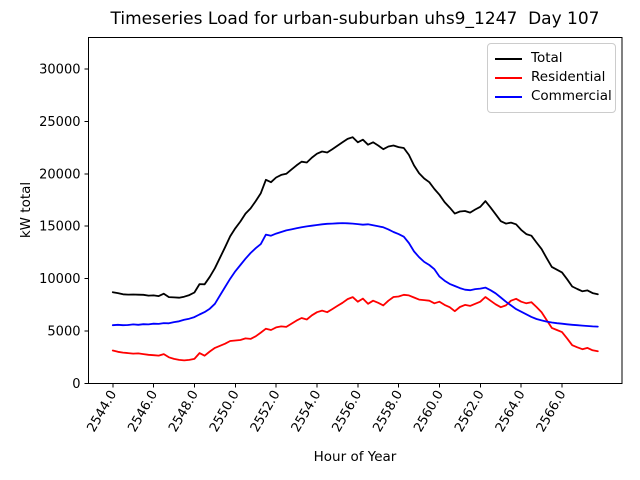  What do you see at coordinates (102, 411) in the screenshot?
I see `x-tick-label: 2544.0` at bounding box center [102, 411].